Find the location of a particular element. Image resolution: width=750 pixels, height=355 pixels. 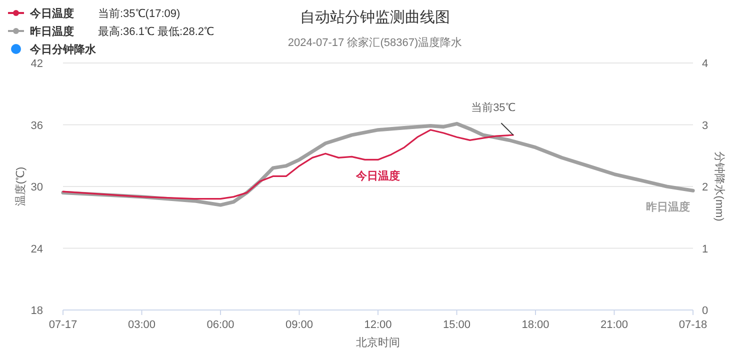

y2-tick-label: 4 is located at coordinates (705, 64).